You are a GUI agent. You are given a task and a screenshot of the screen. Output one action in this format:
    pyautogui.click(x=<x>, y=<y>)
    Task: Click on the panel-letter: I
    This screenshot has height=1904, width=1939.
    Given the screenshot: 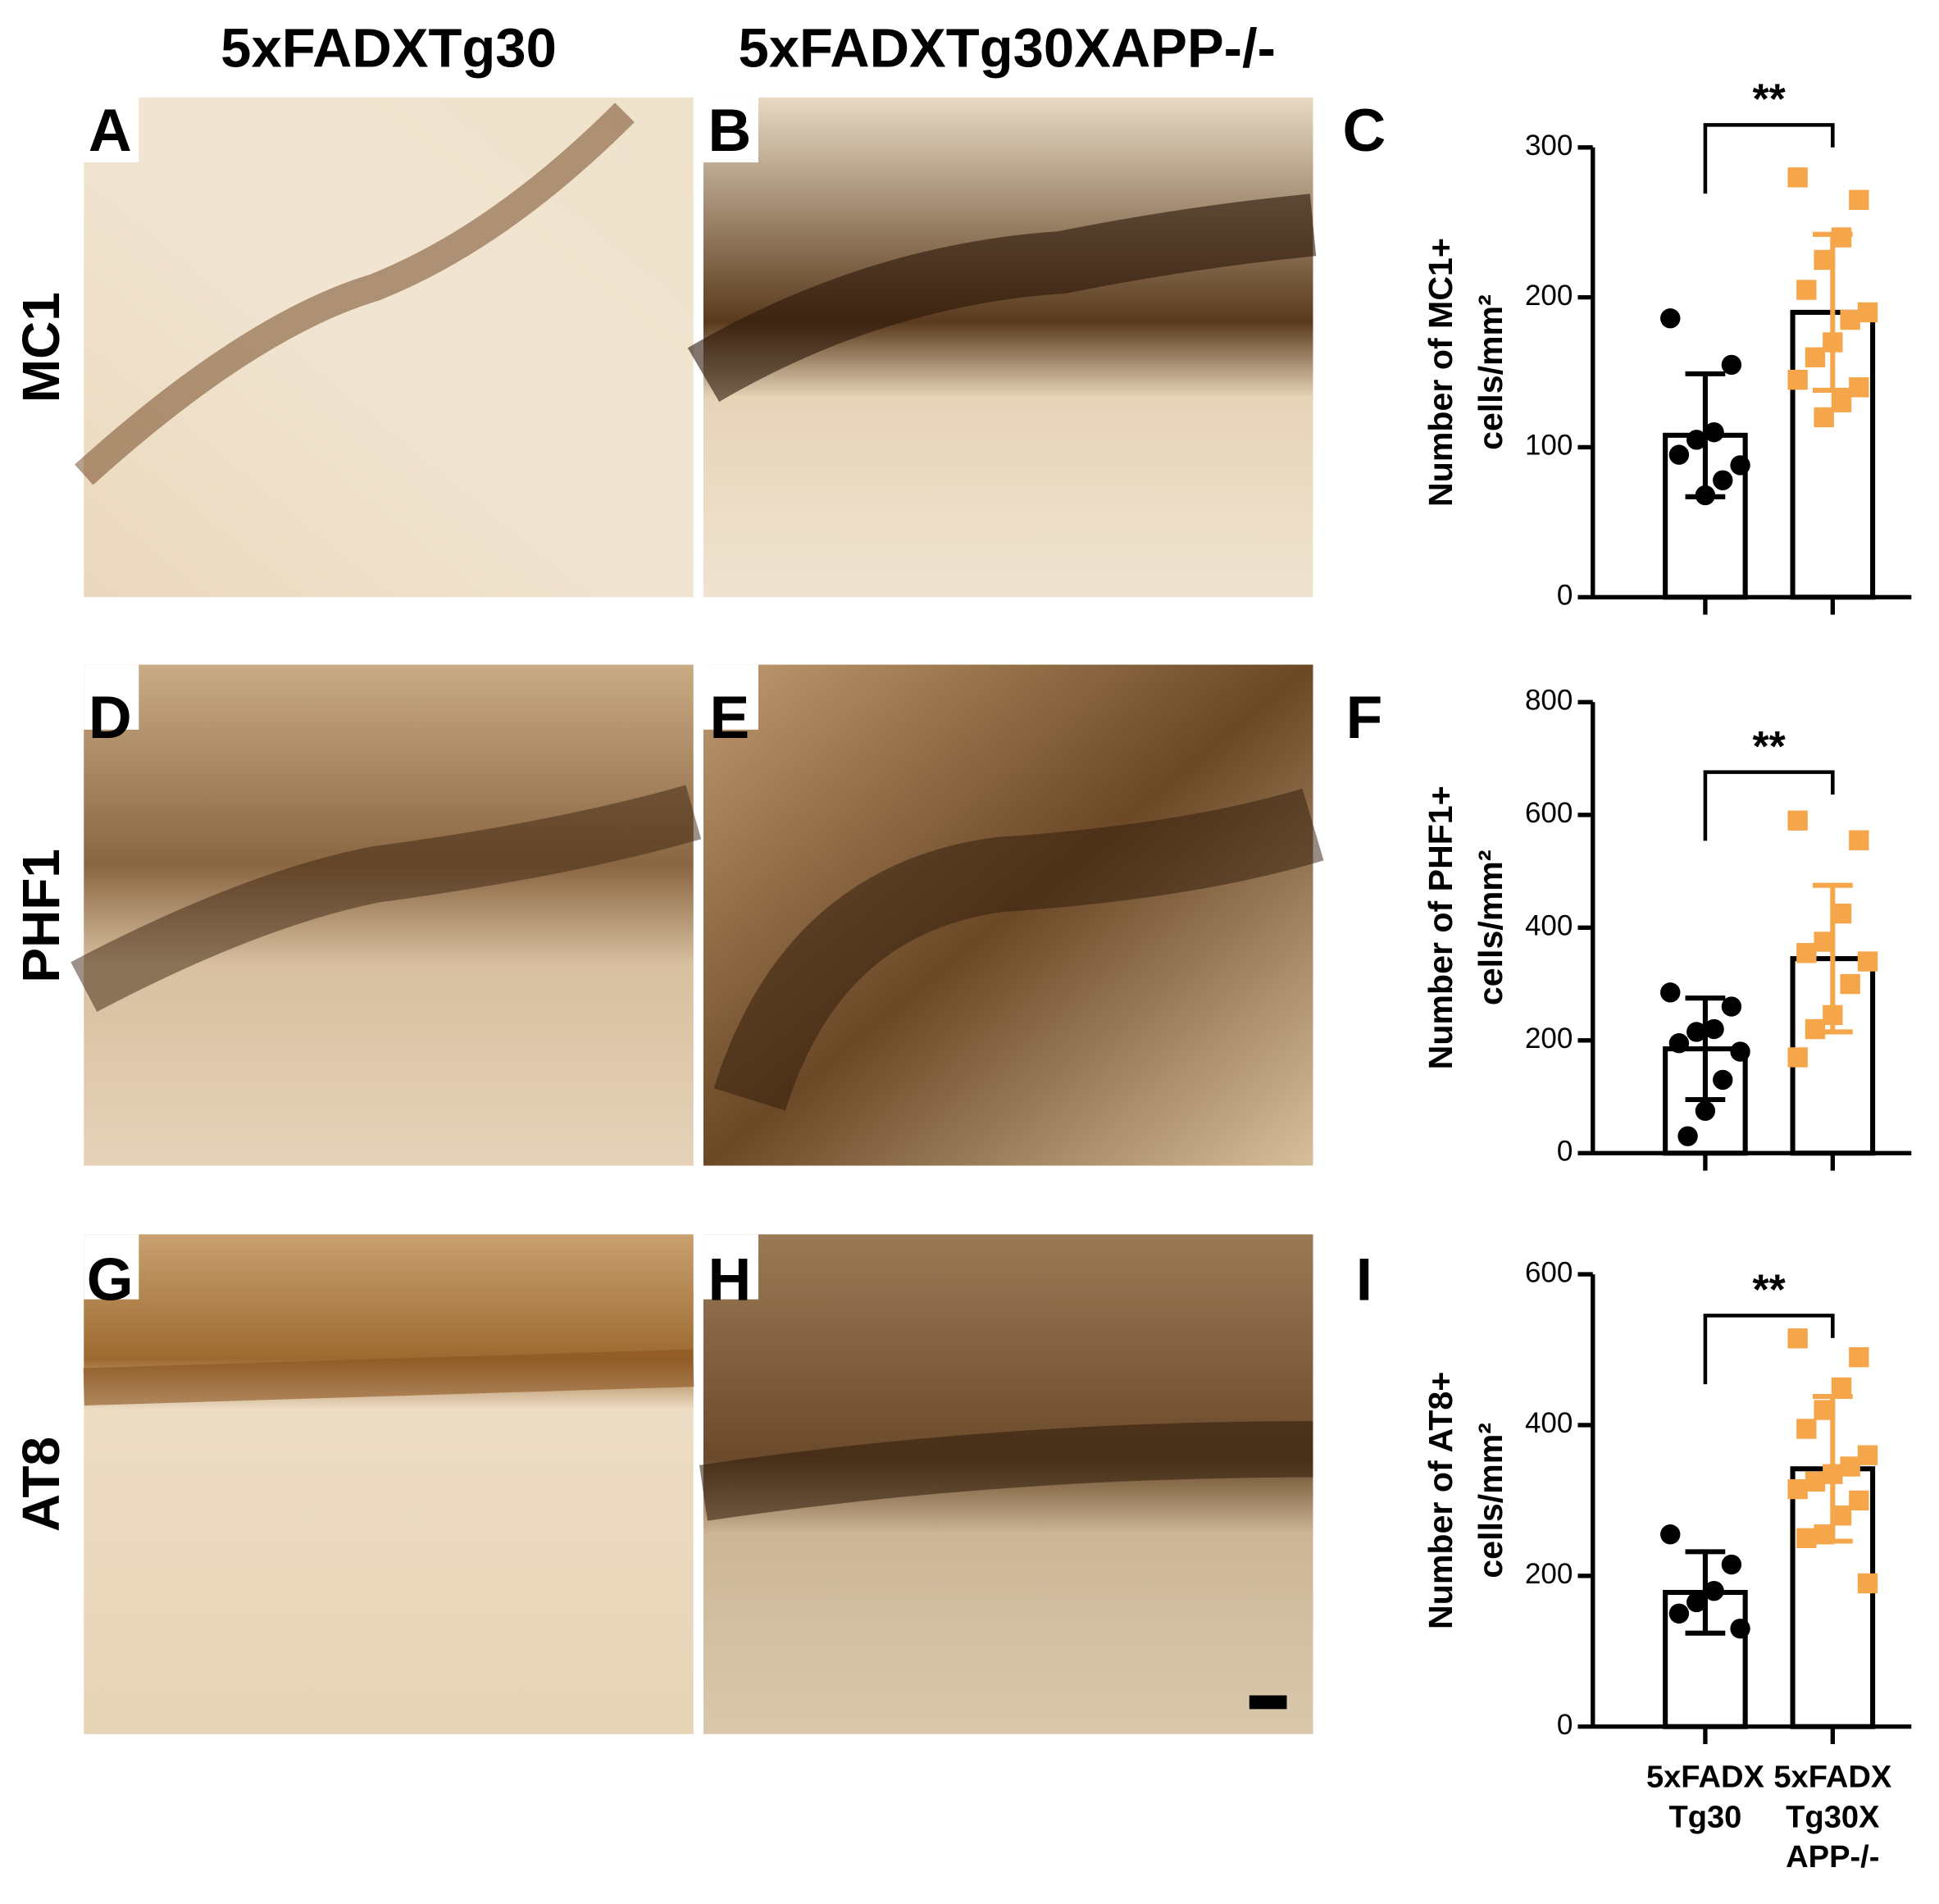 What is the action you would take?
    pyautogui.click(x=1364, y=1281)
    